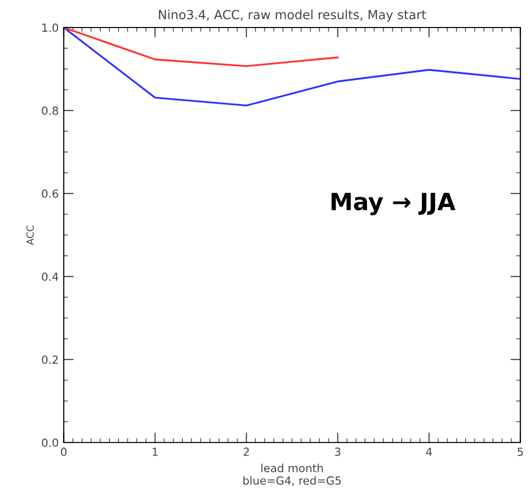 The image size is (531, 500). What do you see at coordinates (292, 16) in the screenshot?
I see `chart-title: Nino3.4, ACC, raw model results, May start` at bounding box center [292, 16].